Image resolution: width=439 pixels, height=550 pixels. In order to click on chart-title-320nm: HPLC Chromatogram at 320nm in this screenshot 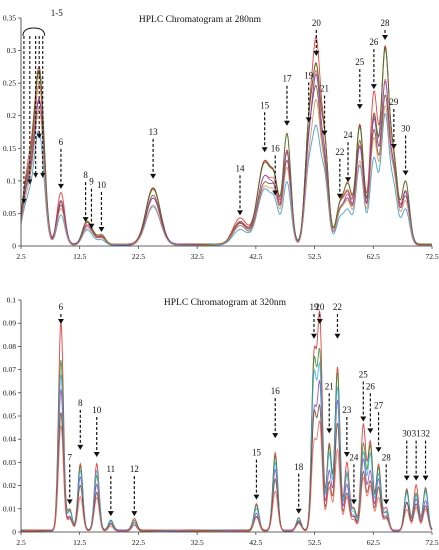, I will do `click(225, 303)`.